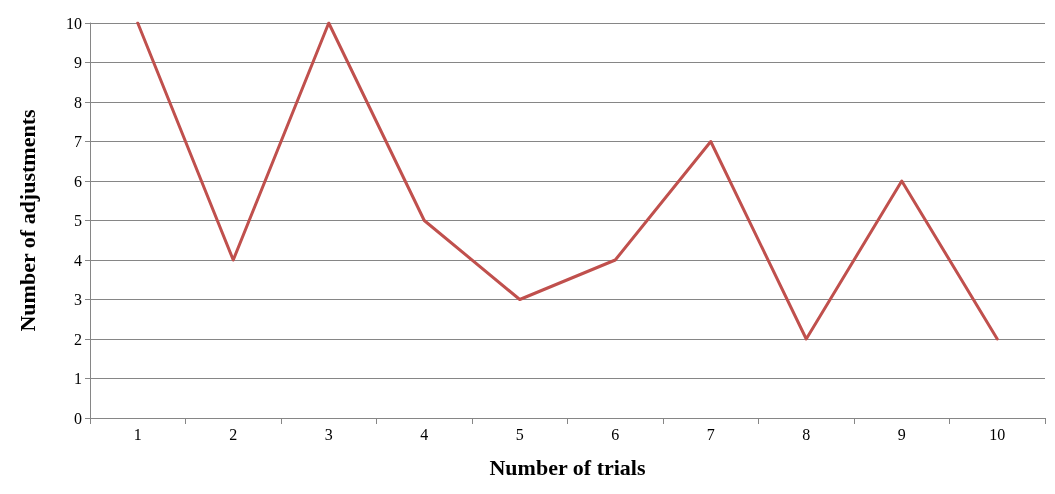 This screenshot has height=494, width=1055. What do you see at coordinates (78, 62) in the screenshot?
I see `y-tick-label: 9` at bounding box center [78, 62].